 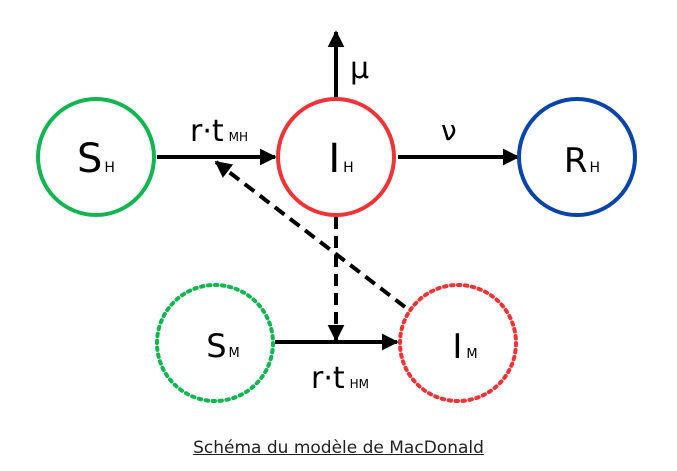 What do you see at coordinates (215, 343) in the screenshot?
I see `node-sm-circle` at bounding box center [215, 343].